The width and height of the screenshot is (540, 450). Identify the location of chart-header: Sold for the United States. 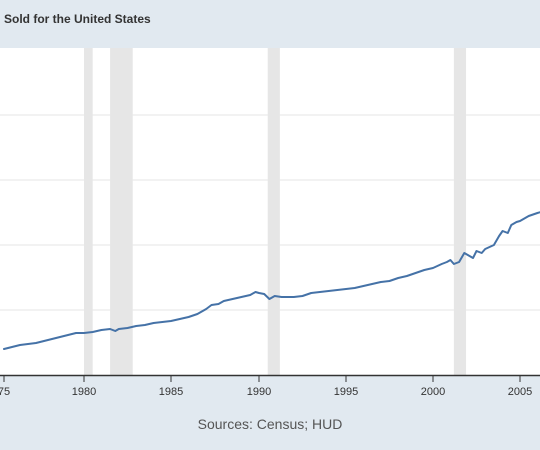
(270, 24).